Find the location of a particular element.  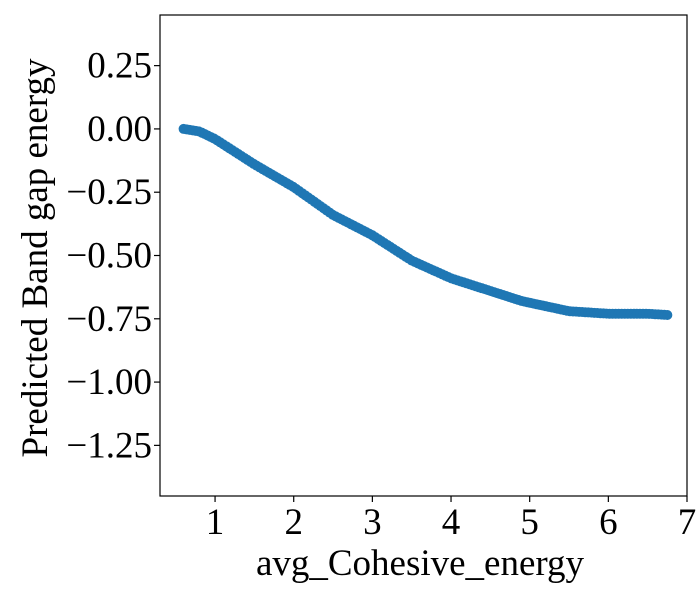

y-tick-label: 0.00 is located at coordinates (119, 129).